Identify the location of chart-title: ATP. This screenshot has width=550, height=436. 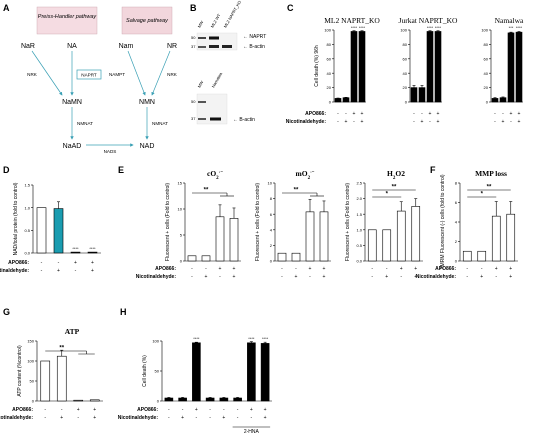
(72, 331).